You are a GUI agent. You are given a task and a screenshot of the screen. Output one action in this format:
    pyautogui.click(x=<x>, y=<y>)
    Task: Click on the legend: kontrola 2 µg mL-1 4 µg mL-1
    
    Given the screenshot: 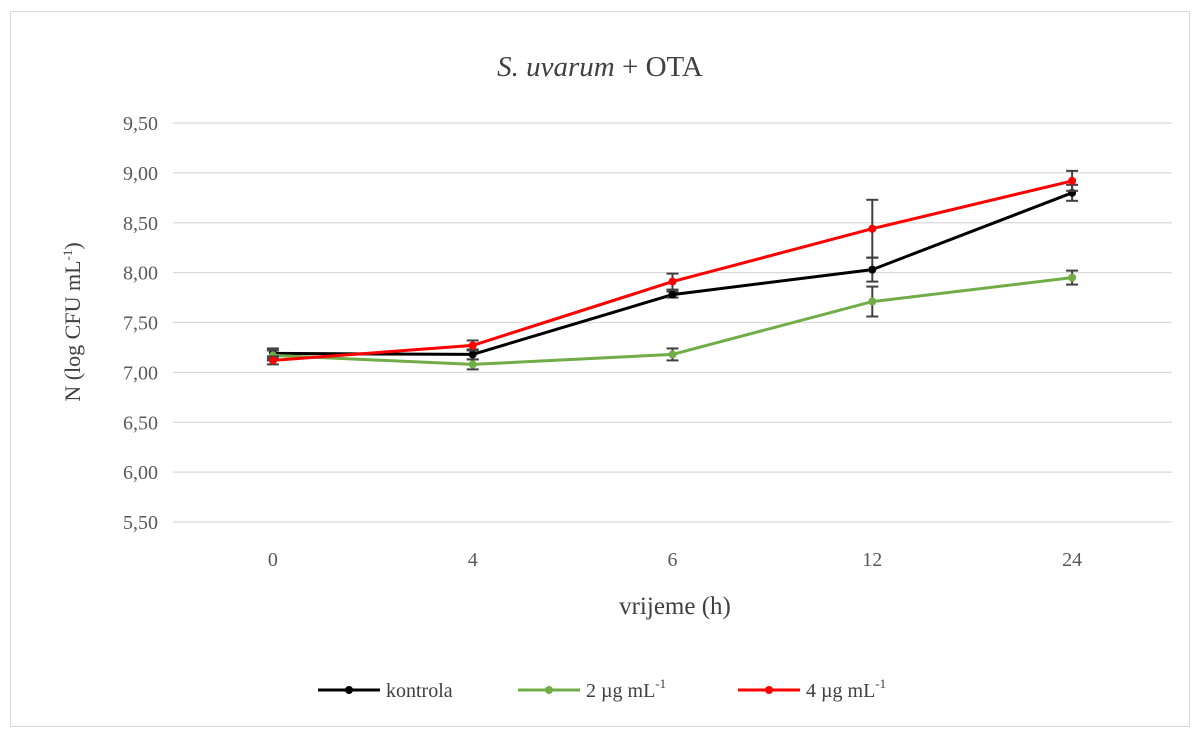 What is the action you would take?
    pyautogui.click(x=602, y=689)
    